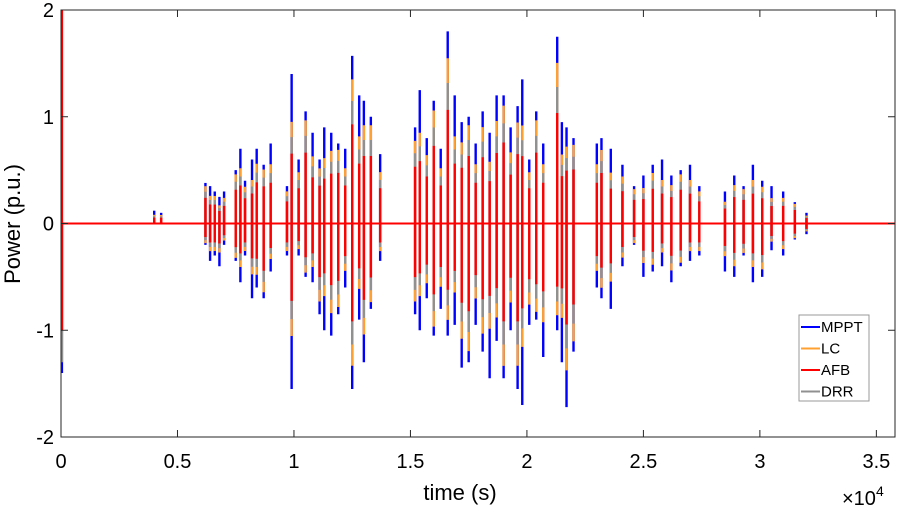 This screenshot has height=511, width=899. What do you see at coordinates (835, 370) in the screenshot?
I see `legend-label: AFB` at bounding box center [835, 370].